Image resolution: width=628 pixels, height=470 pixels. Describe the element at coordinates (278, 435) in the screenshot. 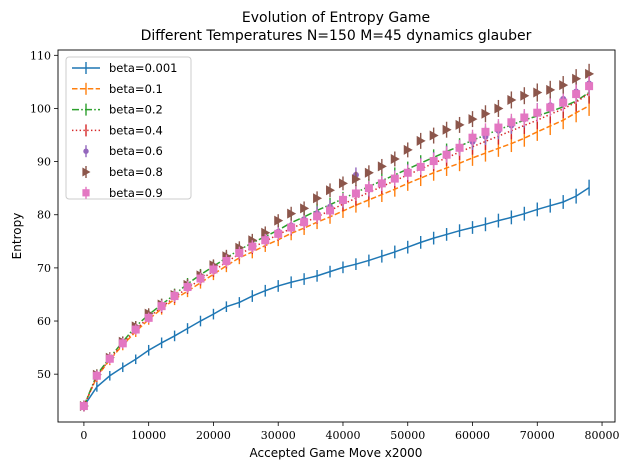

I see `x-tick-label: 30000` at that location.